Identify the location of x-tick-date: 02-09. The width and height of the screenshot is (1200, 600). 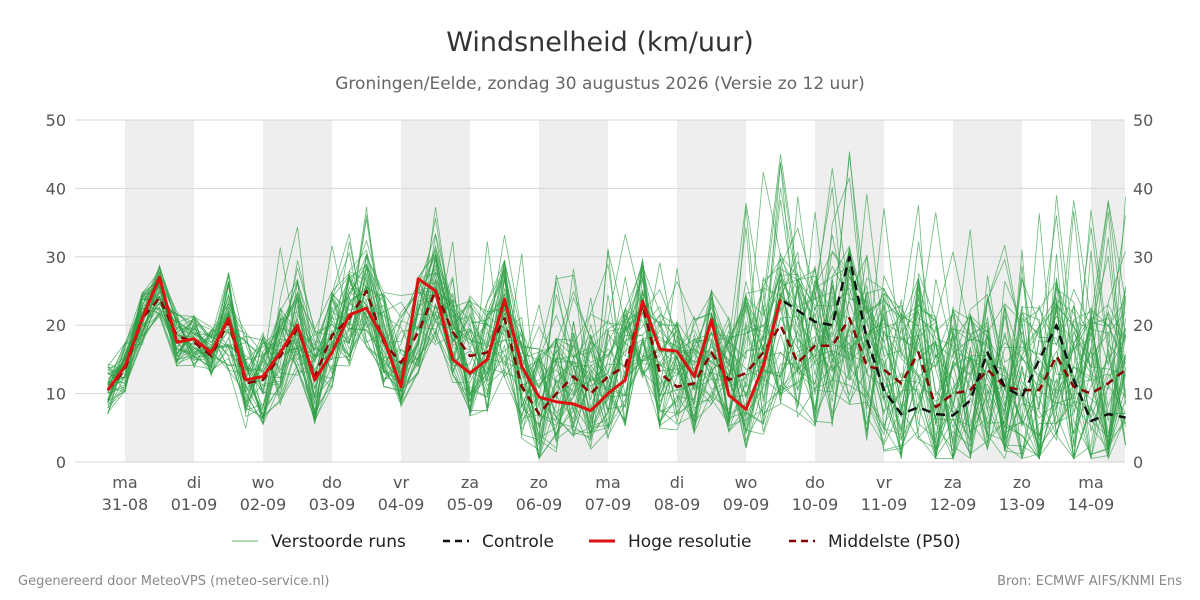
(263, 504).